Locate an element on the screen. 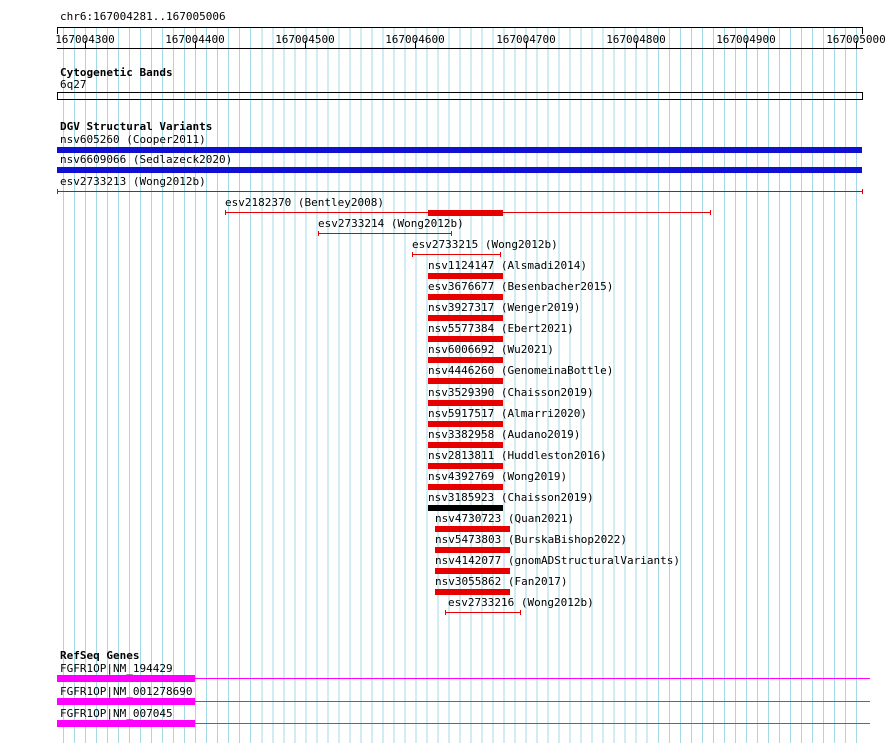  refseq-title: RefSeq Genes is located at coordinates (100, 655).